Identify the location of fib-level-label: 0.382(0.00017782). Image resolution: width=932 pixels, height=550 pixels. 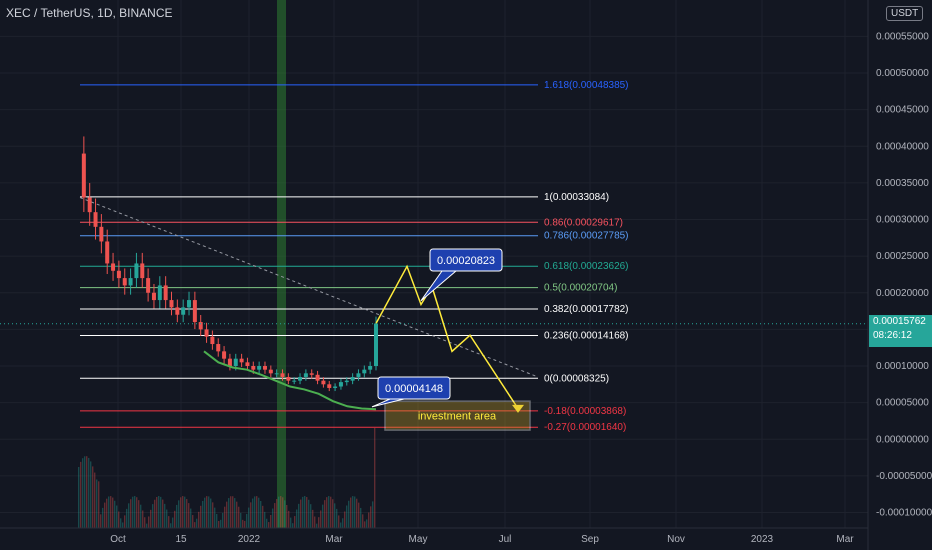
(586, 309).